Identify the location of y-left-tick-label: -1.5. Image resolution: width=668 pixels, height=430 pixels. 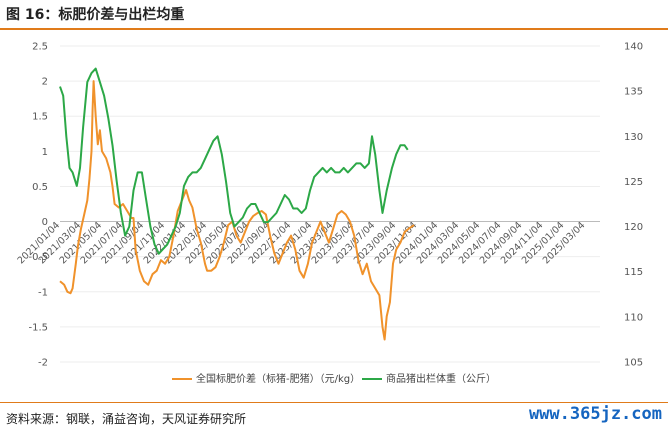
(38, 327).